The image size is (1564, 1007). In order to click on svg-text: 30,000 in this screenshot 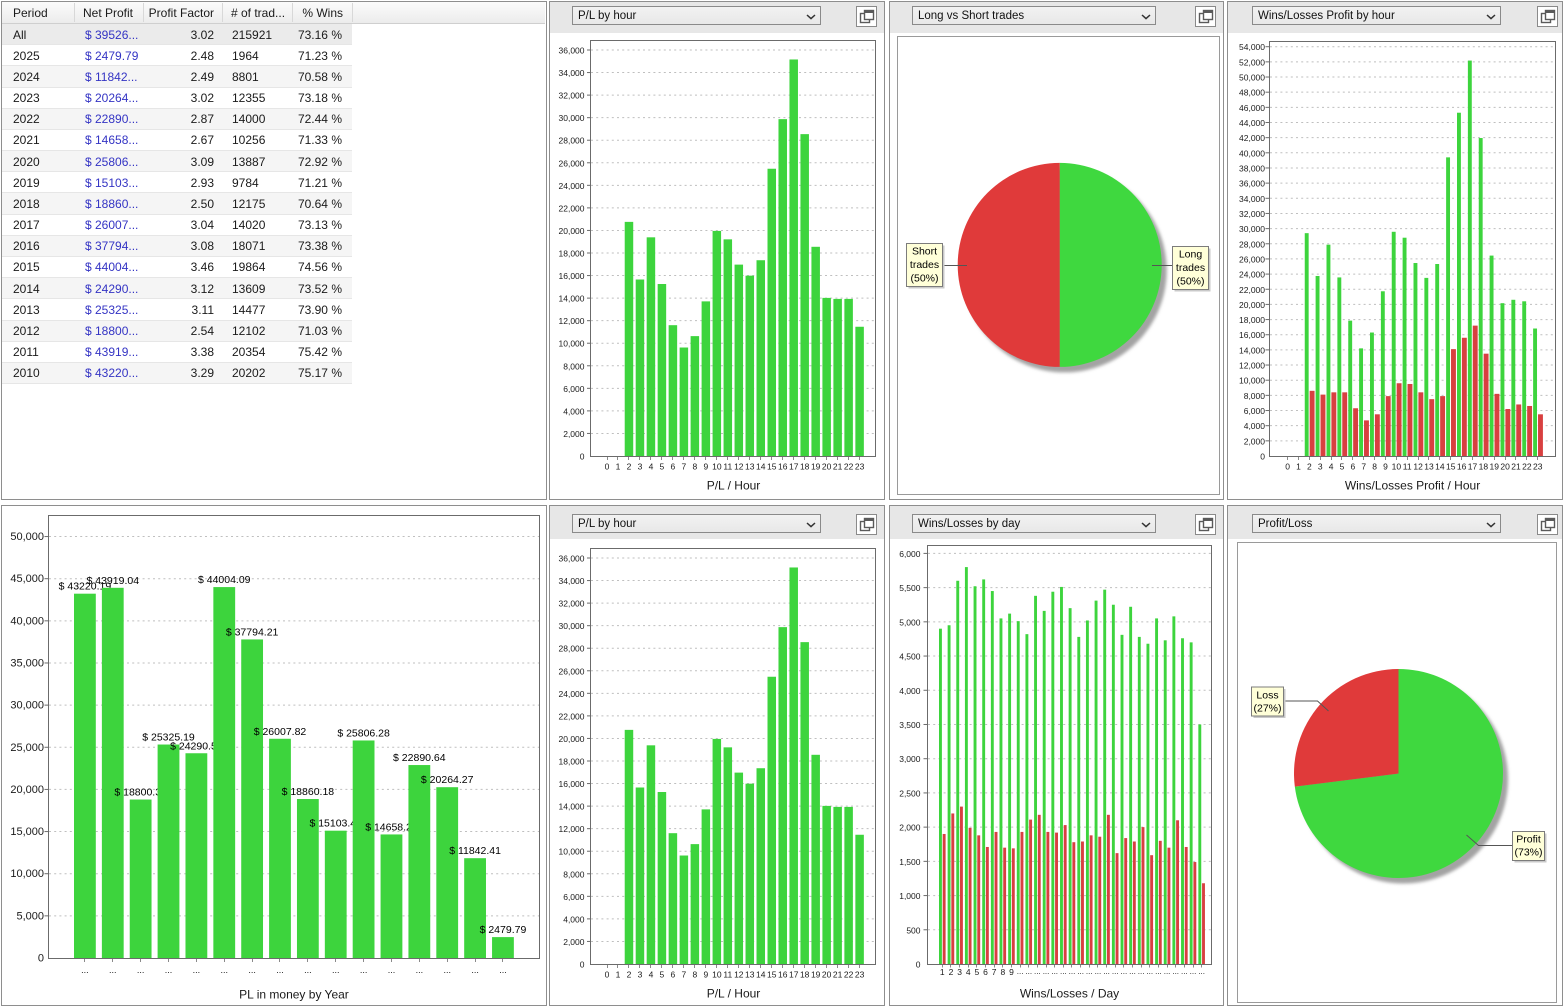, I will do `click(572, 118)`.